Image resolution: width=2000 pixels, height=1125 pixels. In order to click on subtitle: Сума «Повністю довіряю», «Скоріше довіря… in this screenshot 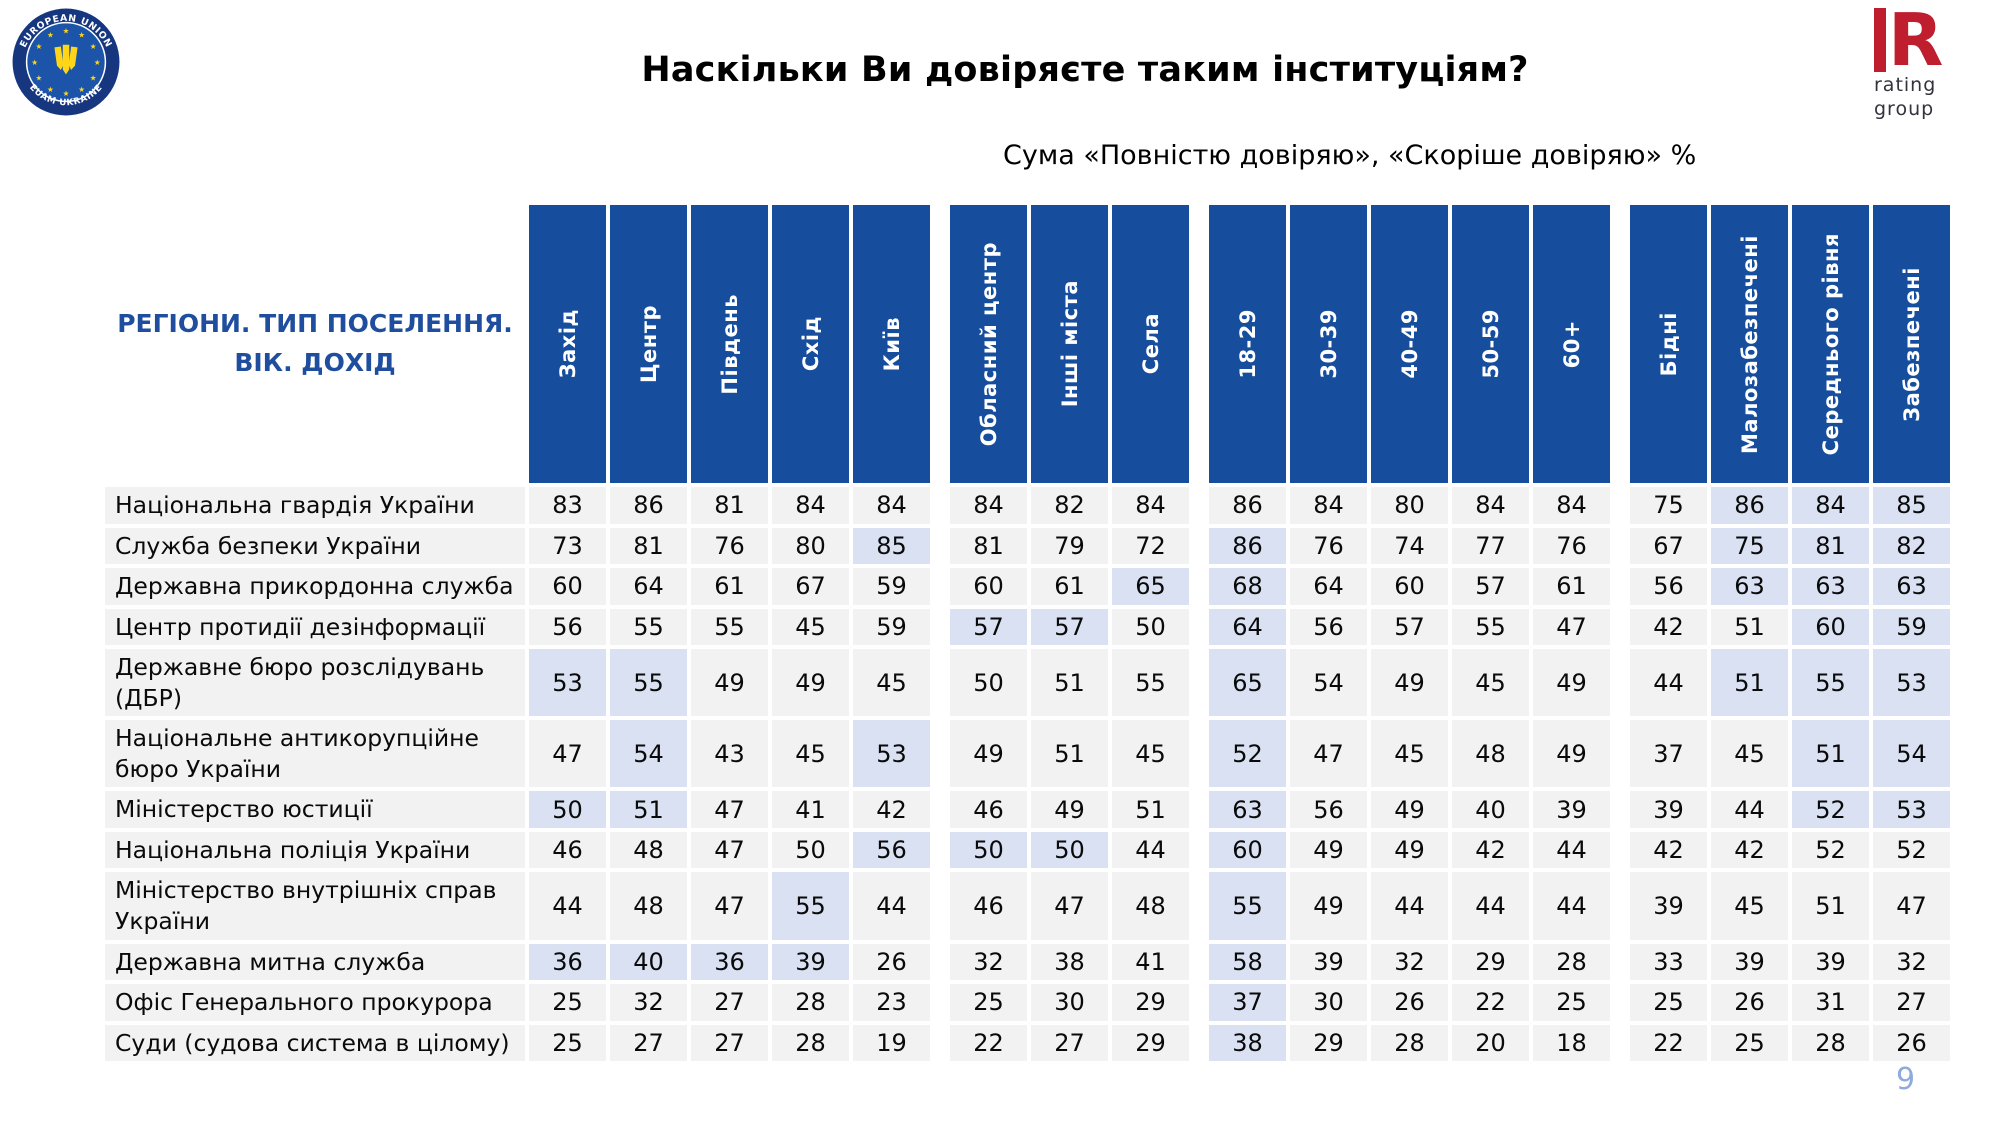, I will do `click(1350, 155)`.